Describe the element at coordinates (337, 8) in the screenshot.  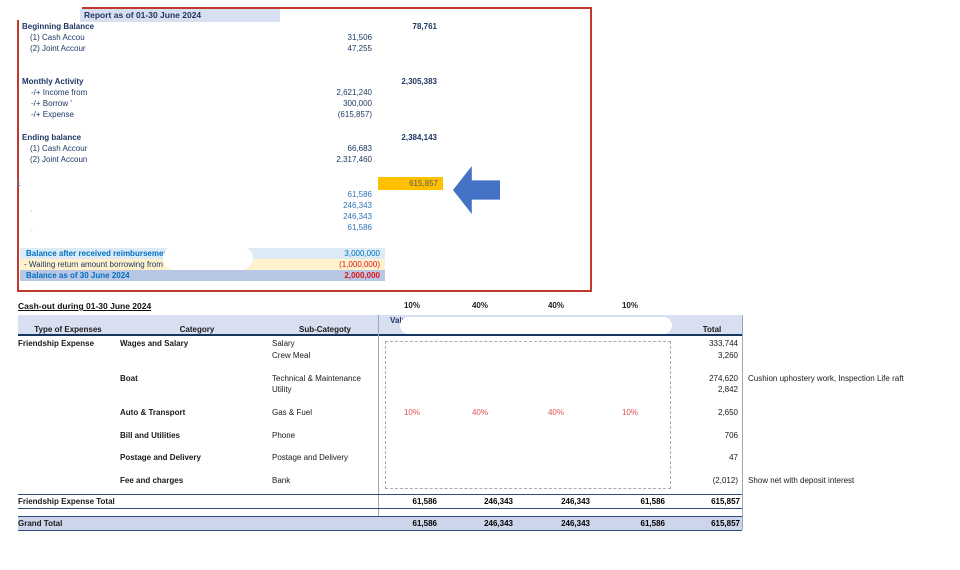
I see `report-box-border-top` at that location.